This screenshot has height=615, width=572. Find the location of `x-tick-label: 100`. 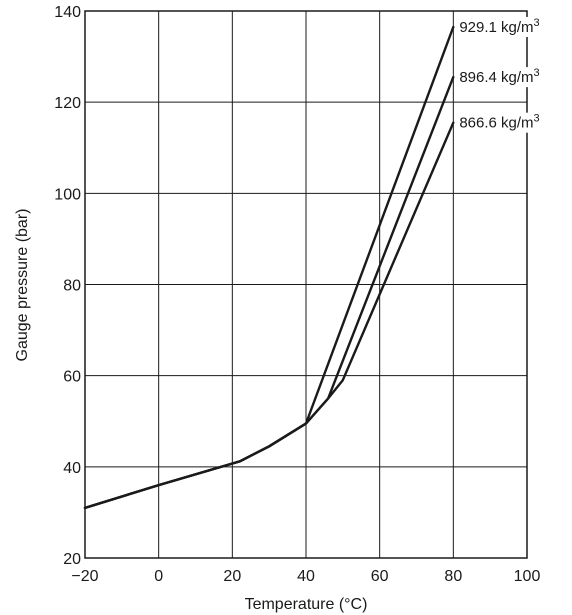

x-tick-label: 100 is located at coordinates (527, 576).